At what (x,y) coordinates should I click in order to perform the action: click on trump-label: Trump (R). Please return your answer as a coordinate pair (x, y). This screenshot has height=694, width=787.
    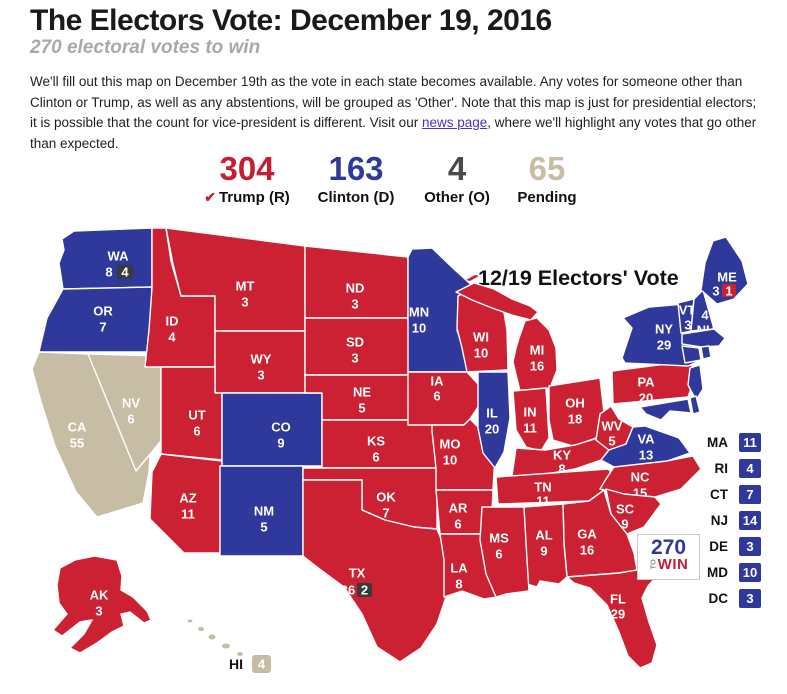
    Looking at the image, I should click on (254, 197).